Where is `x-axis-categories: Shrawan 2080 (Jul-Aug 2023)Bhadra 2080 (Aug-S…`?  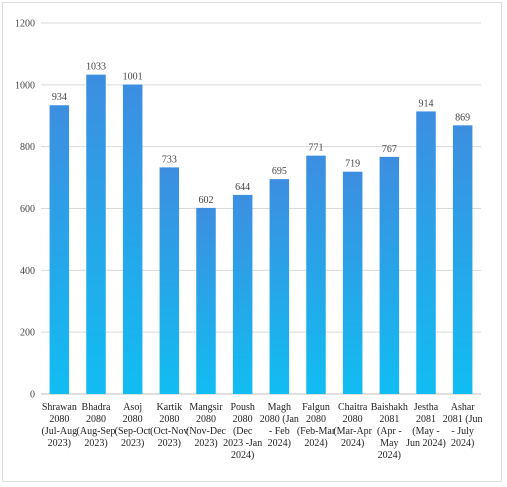
x-axis-categories: Shrawan 2080 (Jul-Aug 2023)Bhadra 2080 (Aug-S… is located at coordinates (262, 431).